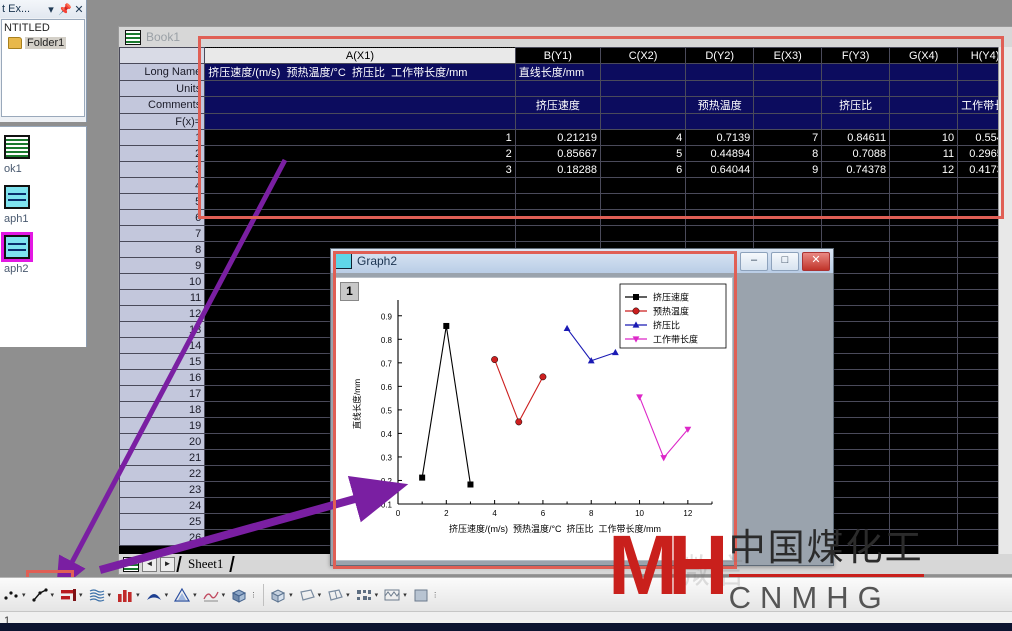 This screenshot has width=1012, height=631. What do you see at coordinates (162, 457) in the screenshot?
I see `row-header: 21` at bounding box center [162, 457].